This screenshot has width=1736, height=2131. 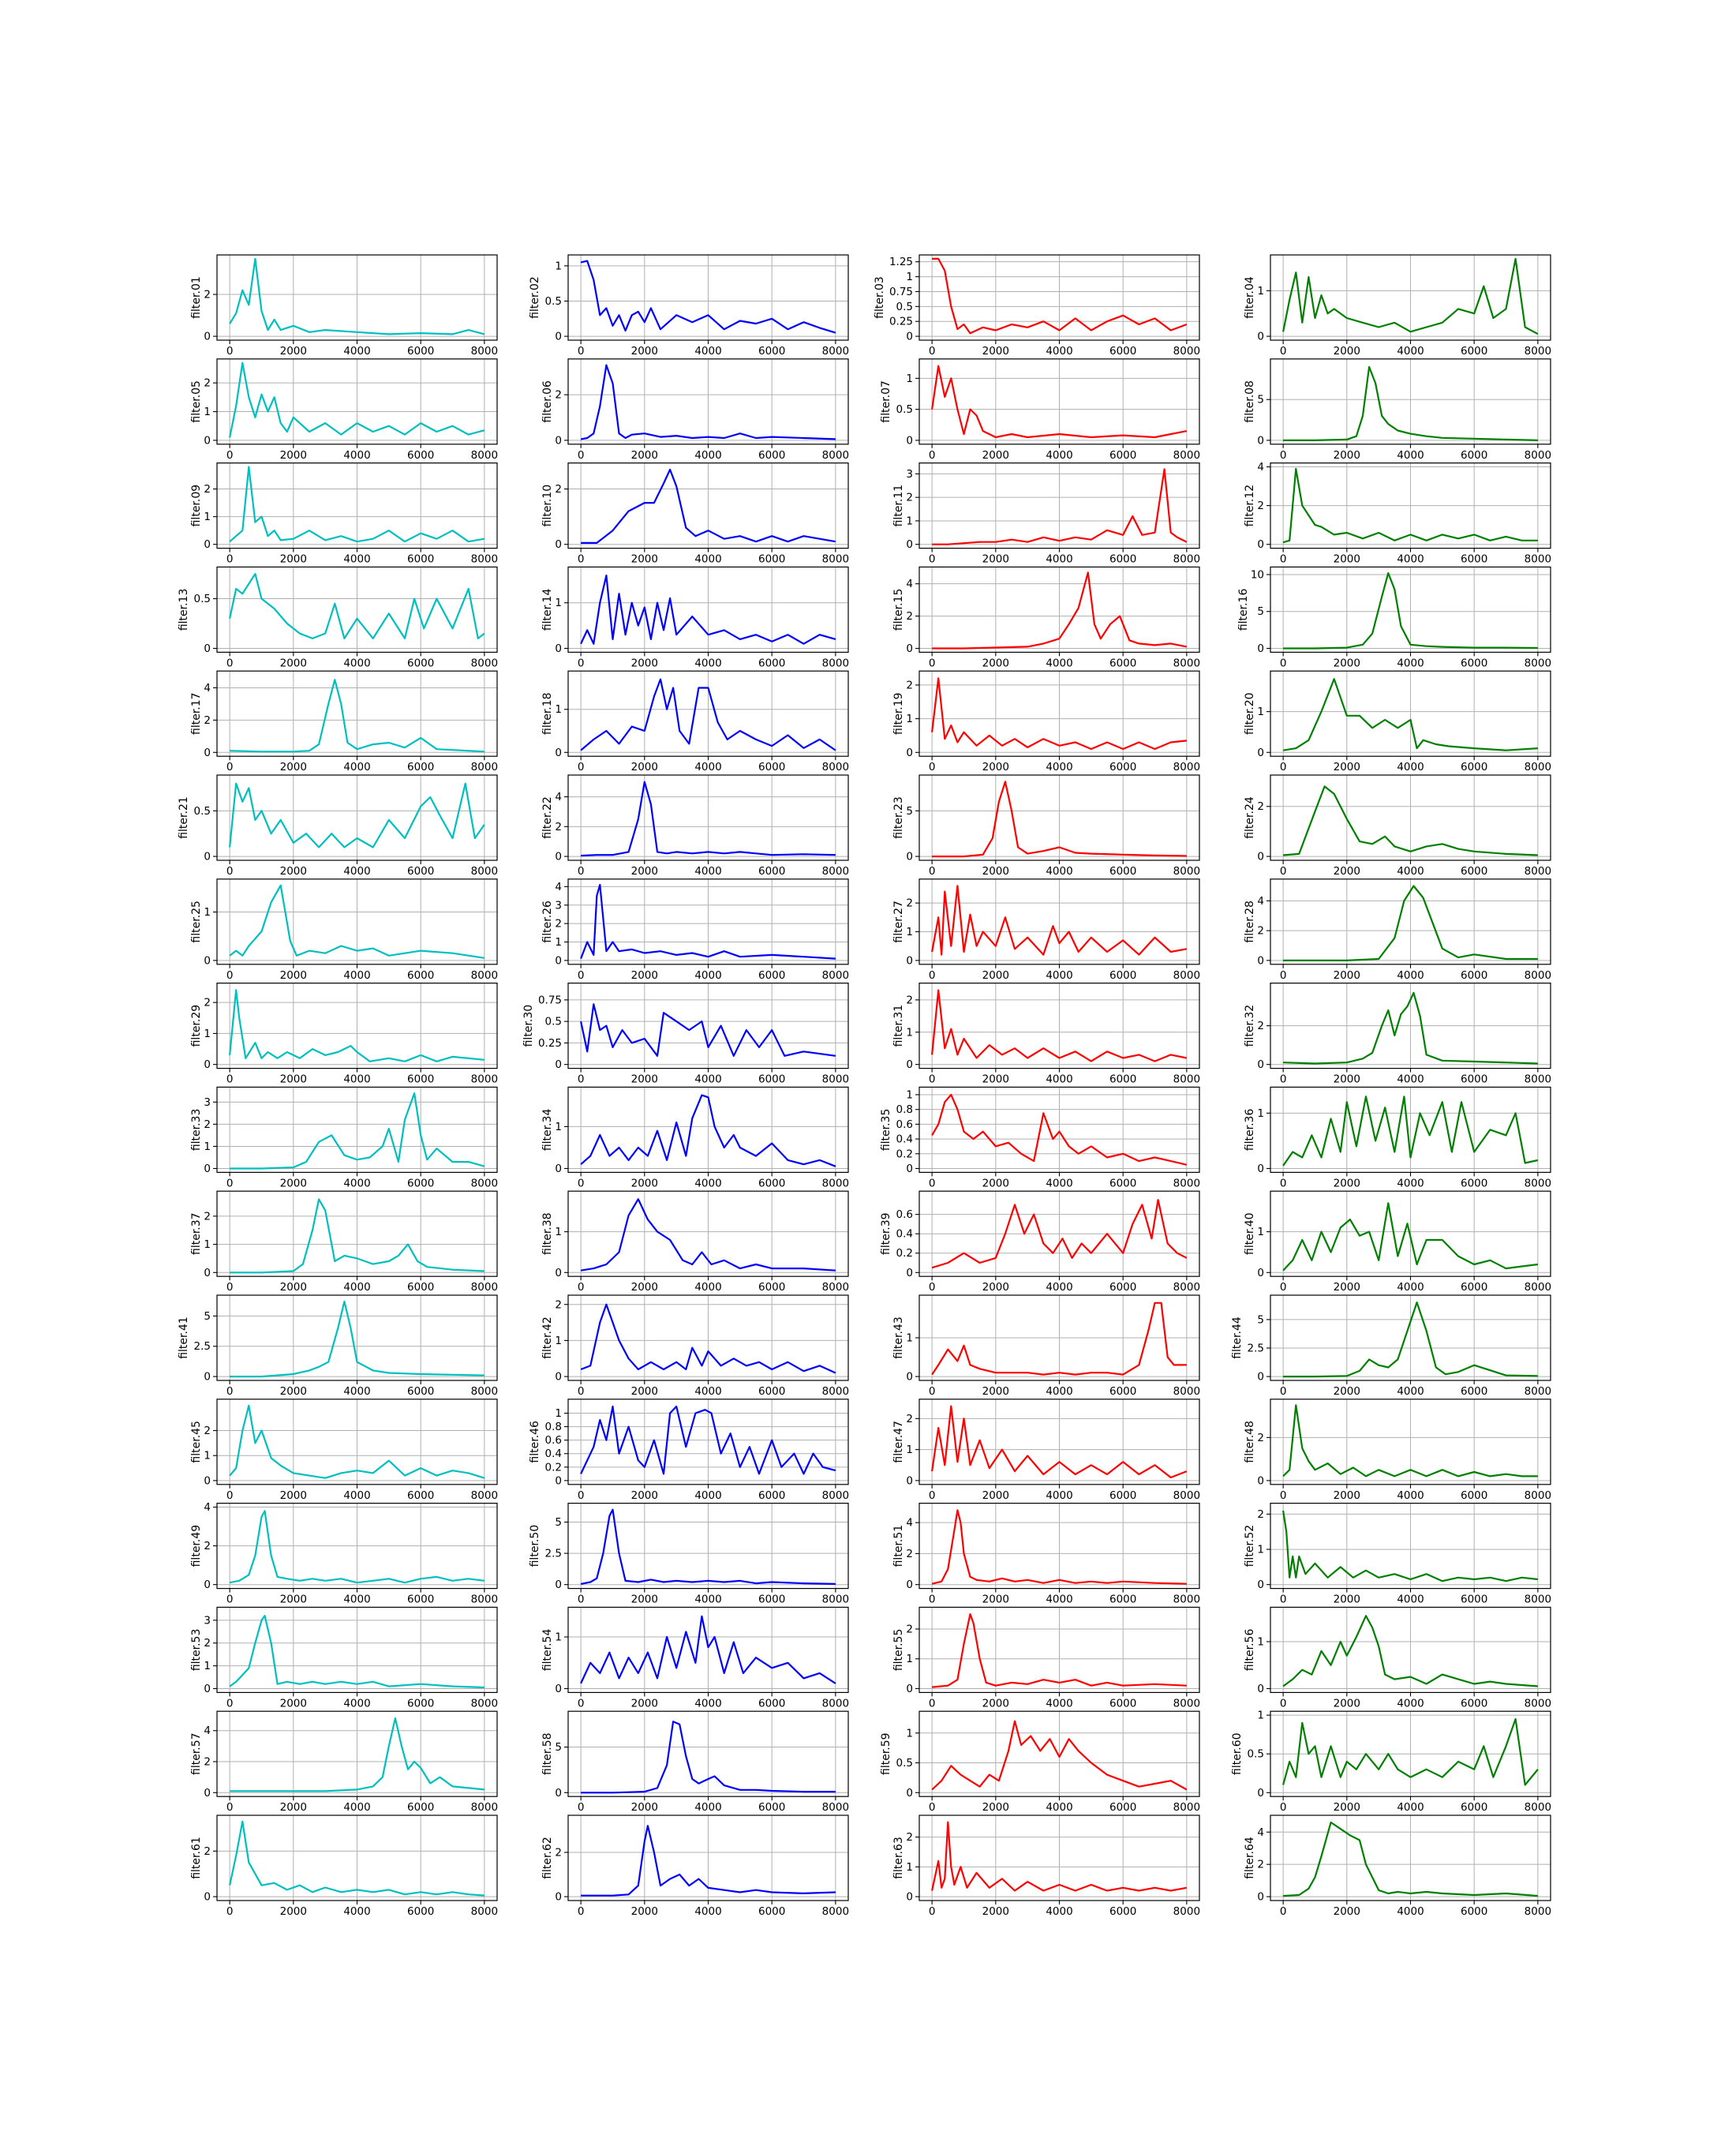 What do you see at coordinates (904, 1139) in the screenshot?
I see `y-tick-label: 0.4` at bounding box center [904, 1139].